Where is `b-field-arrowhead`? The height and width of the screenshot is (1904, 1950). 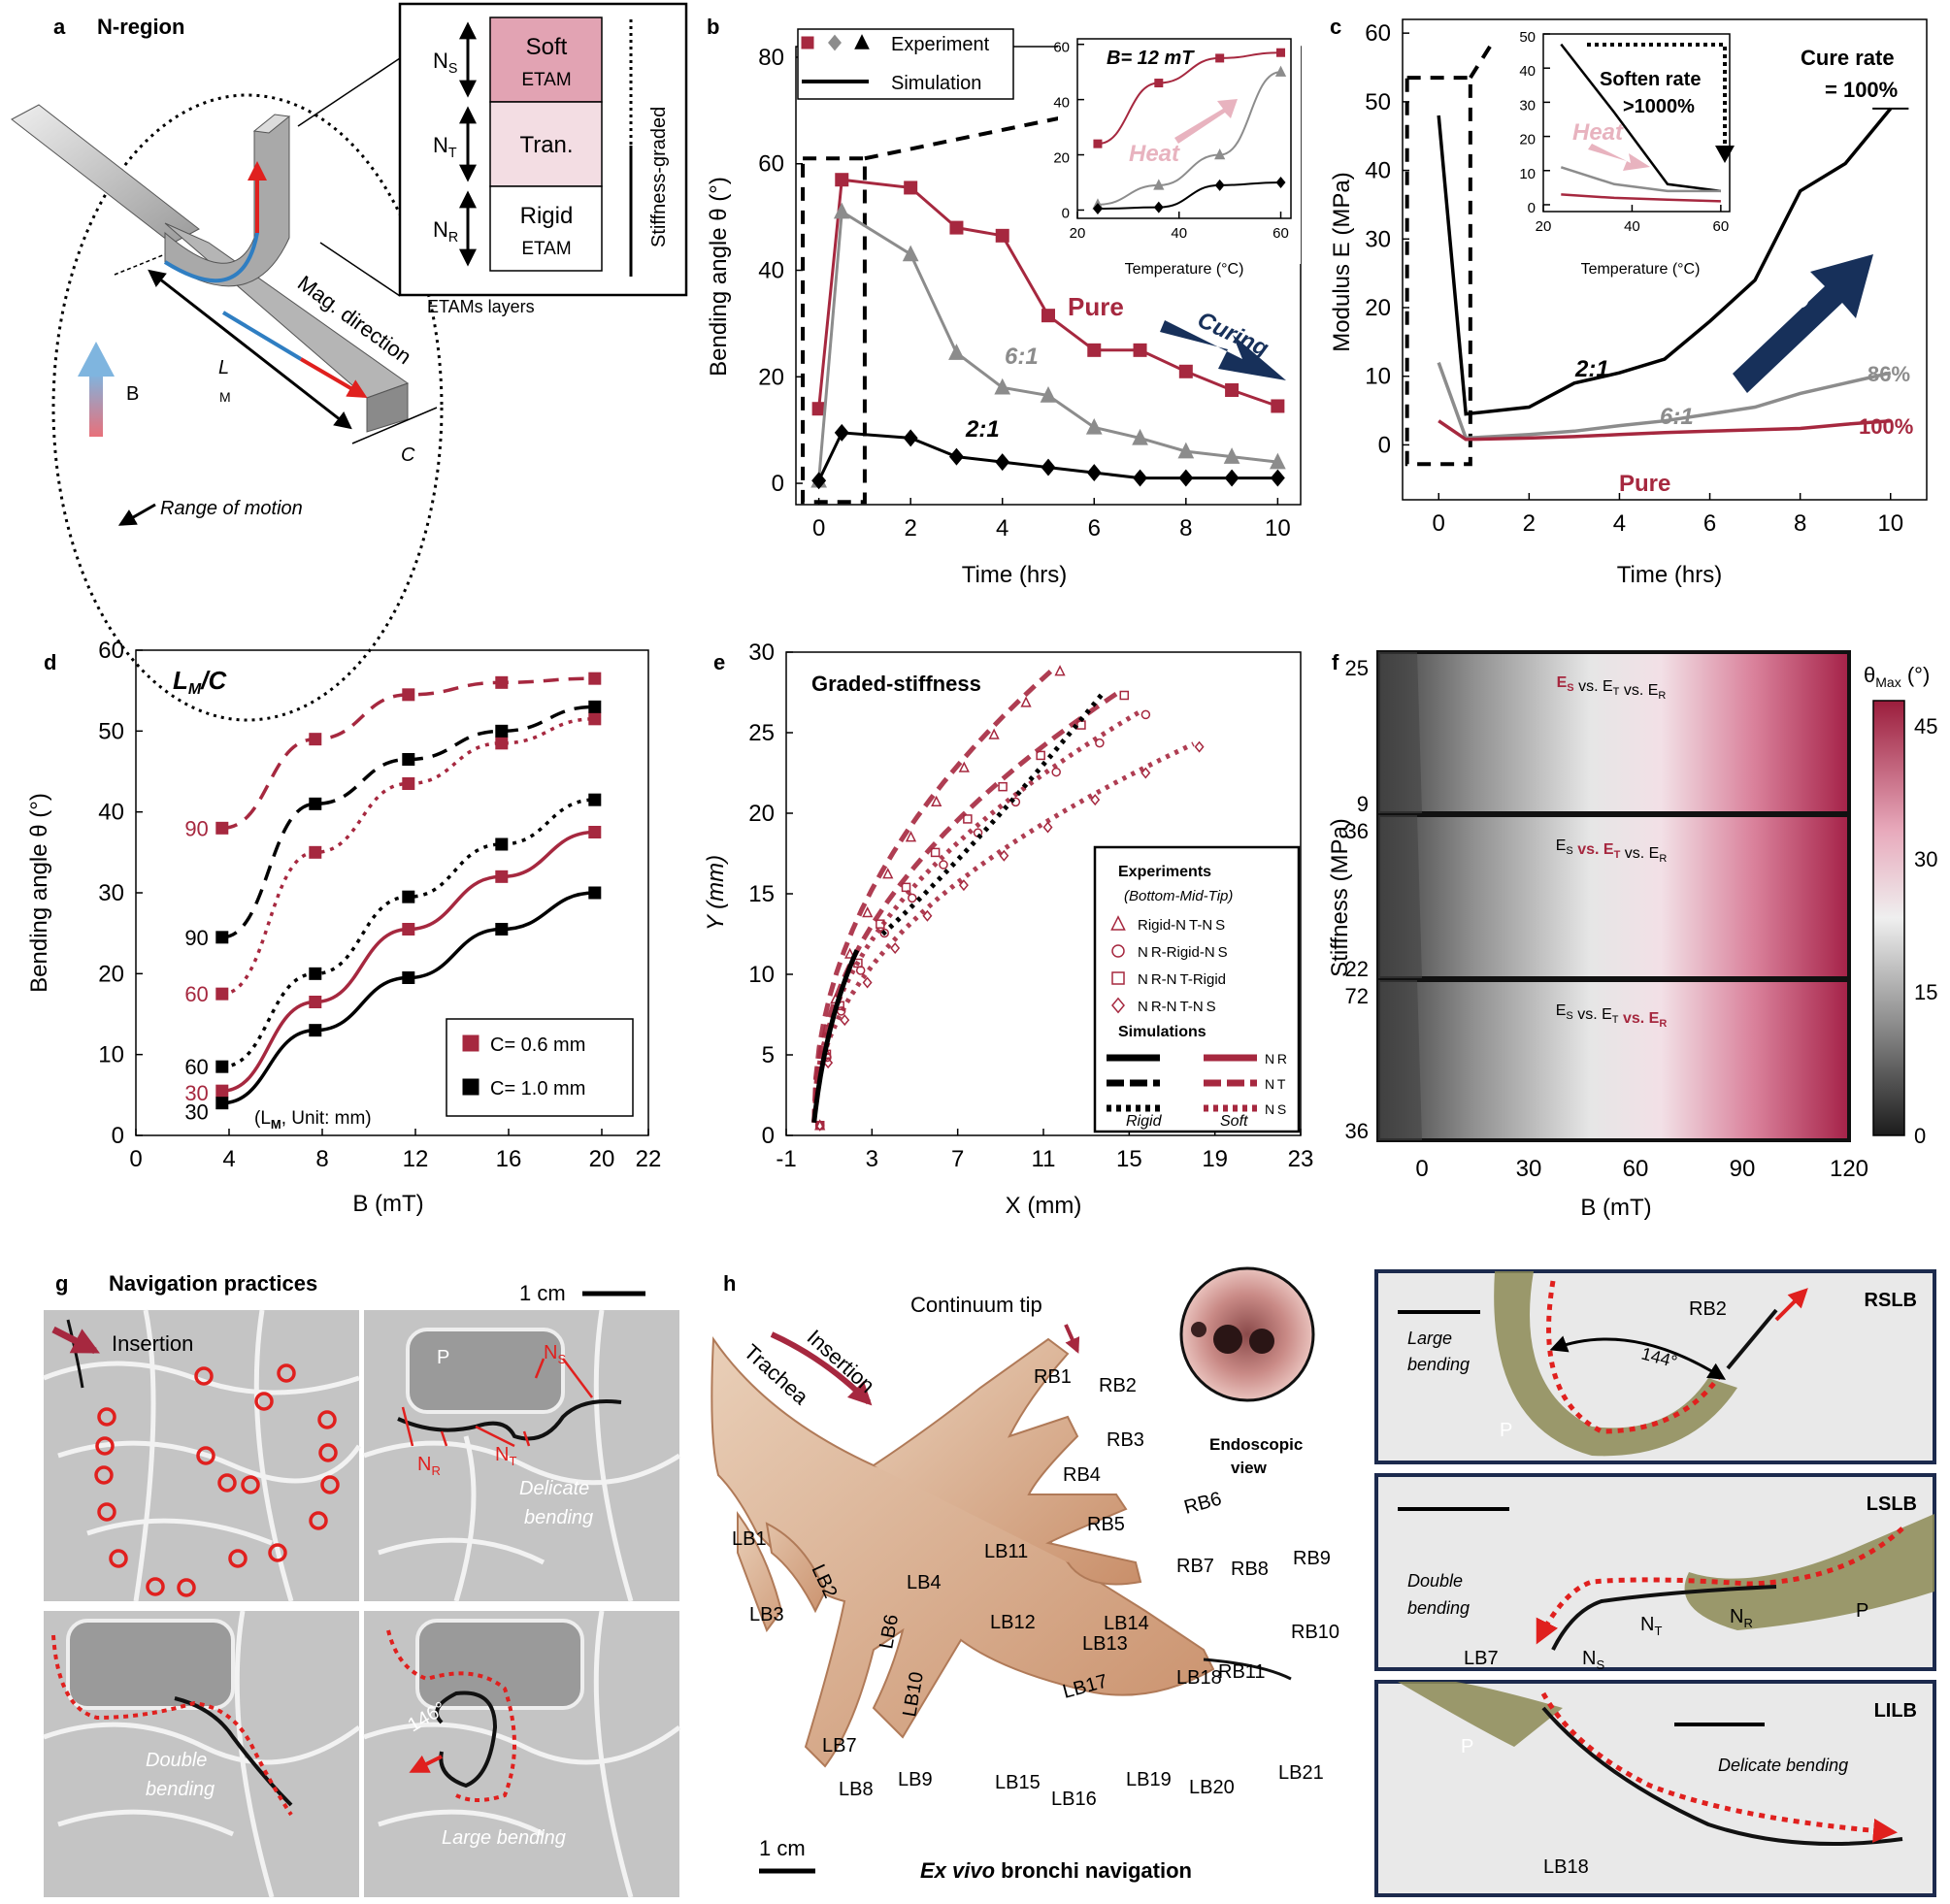
b-field-arrowhead is located at coordinates (96, 359).